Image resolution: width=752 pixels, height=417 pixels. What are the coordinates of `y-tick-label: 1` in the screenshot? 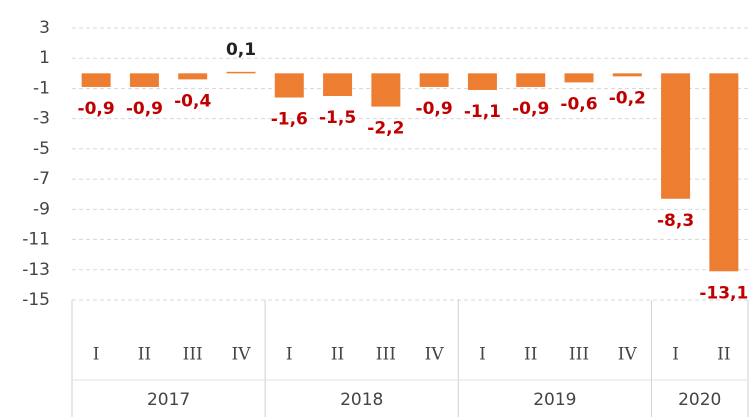 It's located at (44, 58).